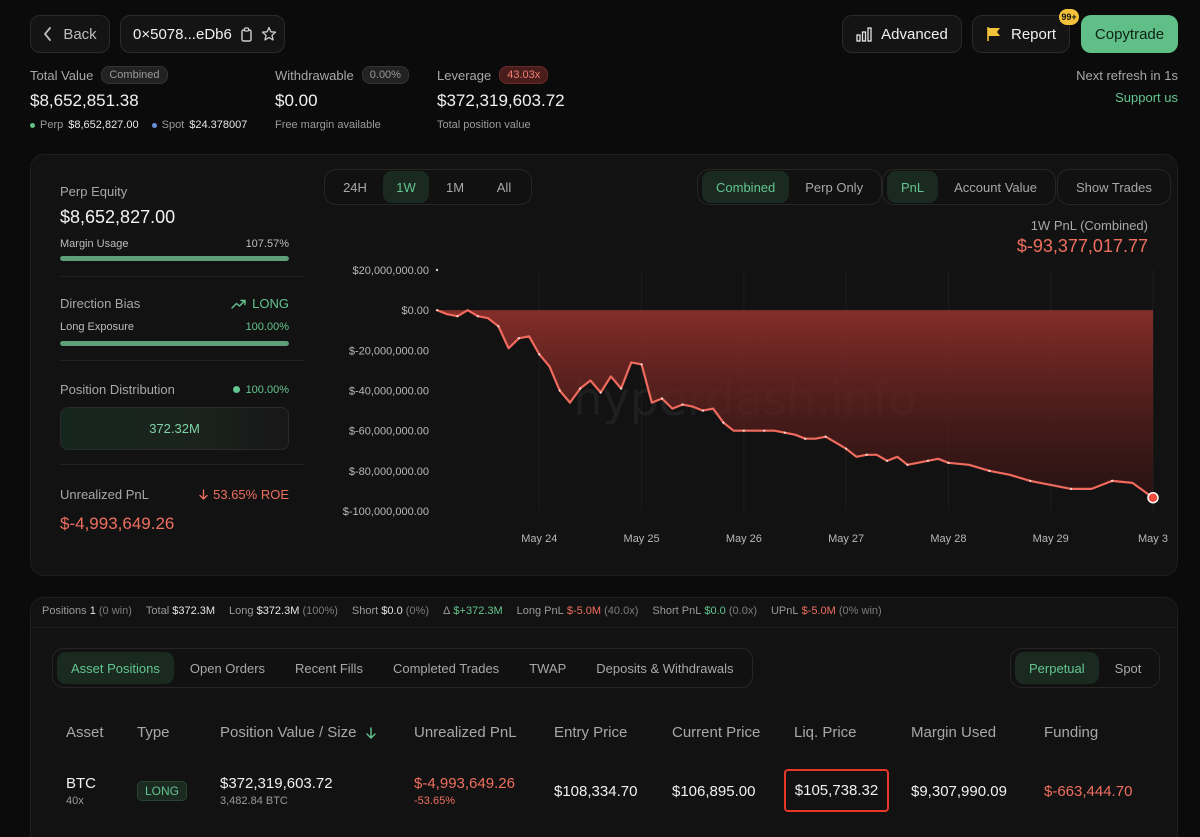 The width and height of the screenshot is (1200, 837). I want to click on mode-perp-only: Perp Only, so click(834, 187).